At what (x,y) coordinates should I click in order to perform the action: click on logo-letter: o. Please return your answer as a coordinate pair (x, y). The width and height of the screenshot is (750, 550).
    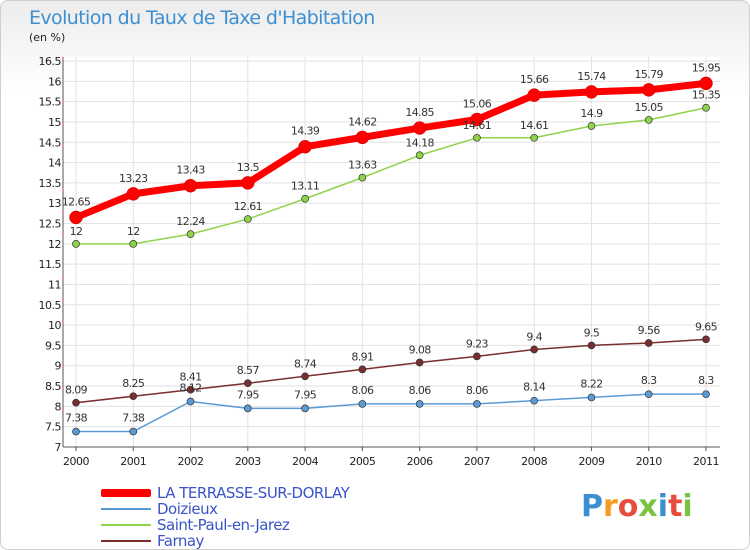
    Looking at the image, I should click on (628, 506).